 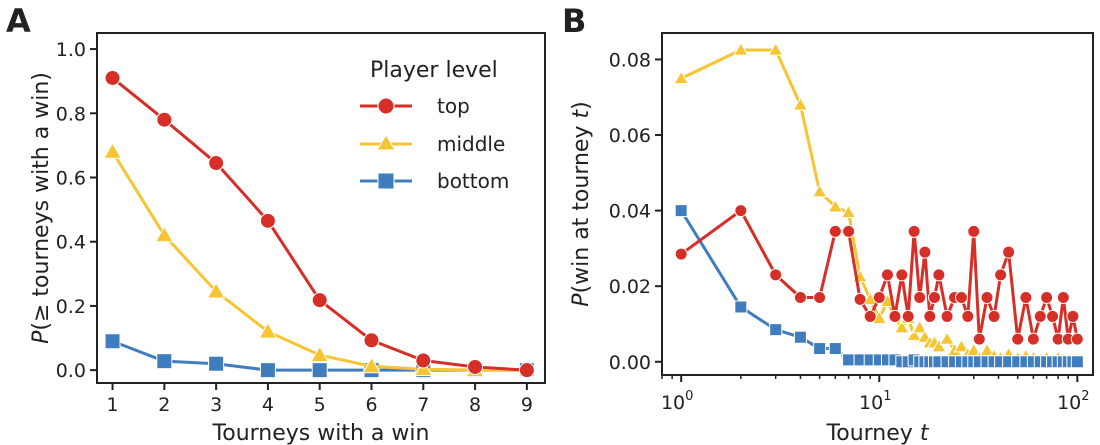 I want to click on panel-0-ytick-label: 0.2, so click(x=71, y=307).